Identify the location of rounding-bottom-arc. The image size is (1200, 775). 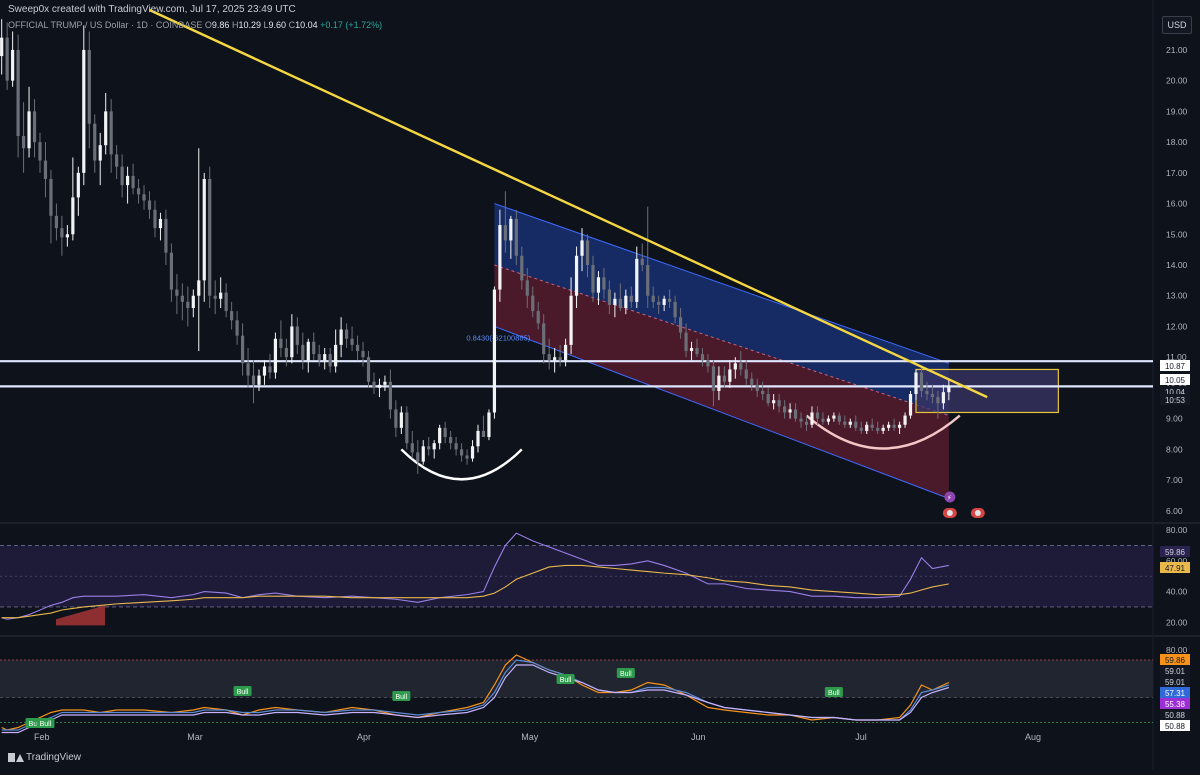
(461, 464).